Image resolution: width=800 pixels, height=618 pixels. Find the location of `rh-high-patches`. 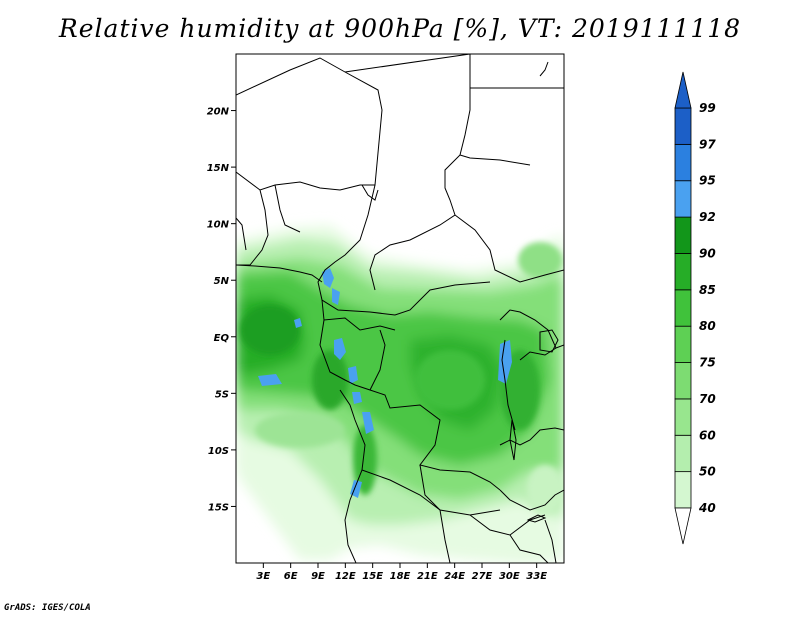

rh-high-patches is located at coordinates (385, 383).